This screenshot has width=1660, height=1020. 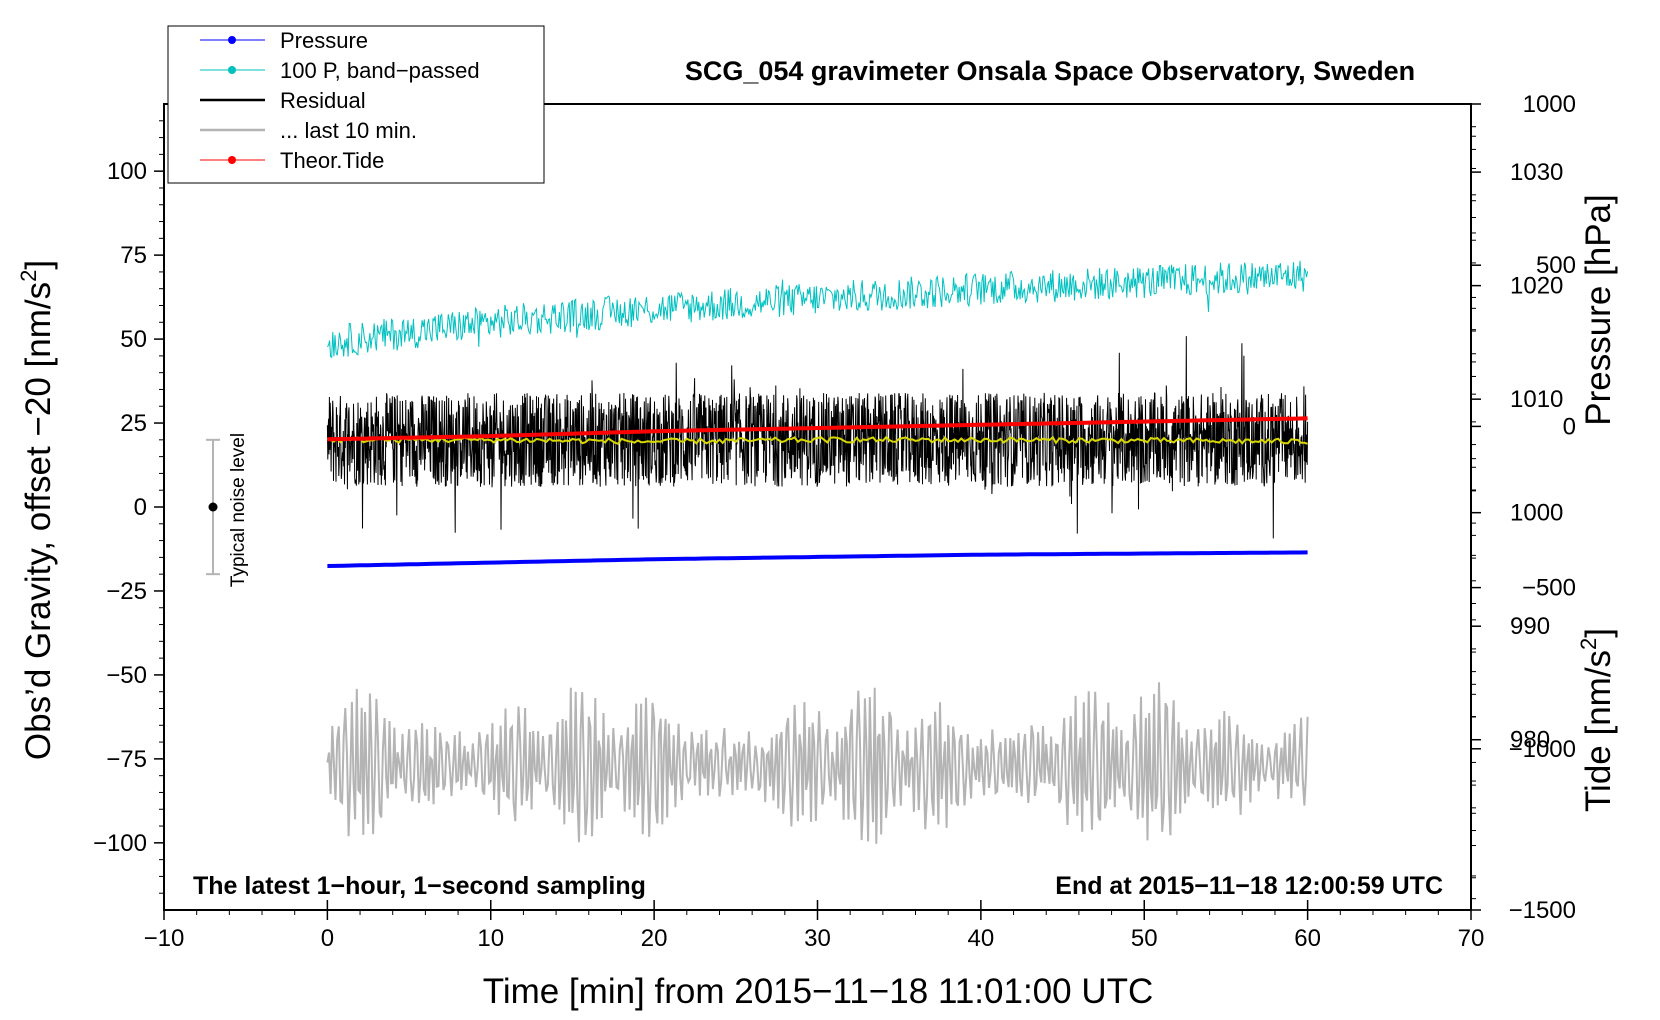 What do you see at coordinates (127, 171) in the screenshot?
I see `y-left-tick-label: 100` at bounding box center [127, 171].